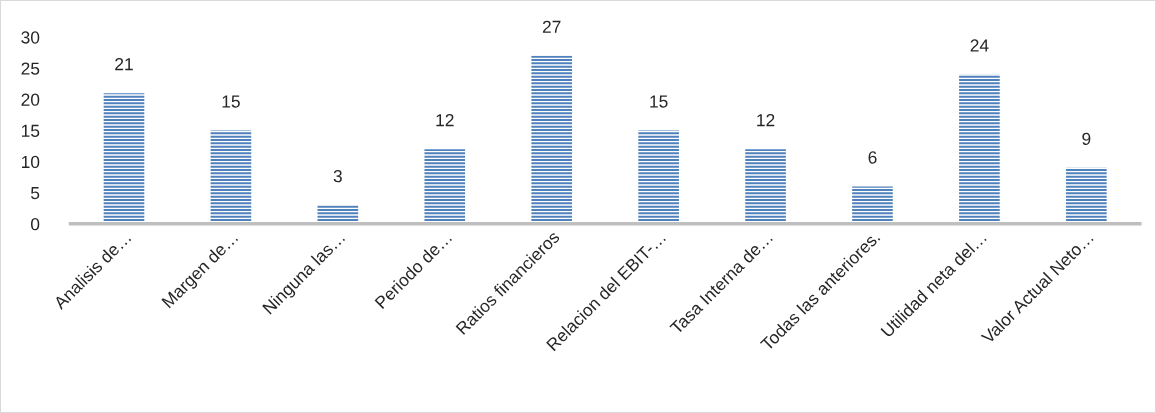 This screenshot has height=413, width=1156. I want to click on y-tick-label: 25, so click(30, 68).